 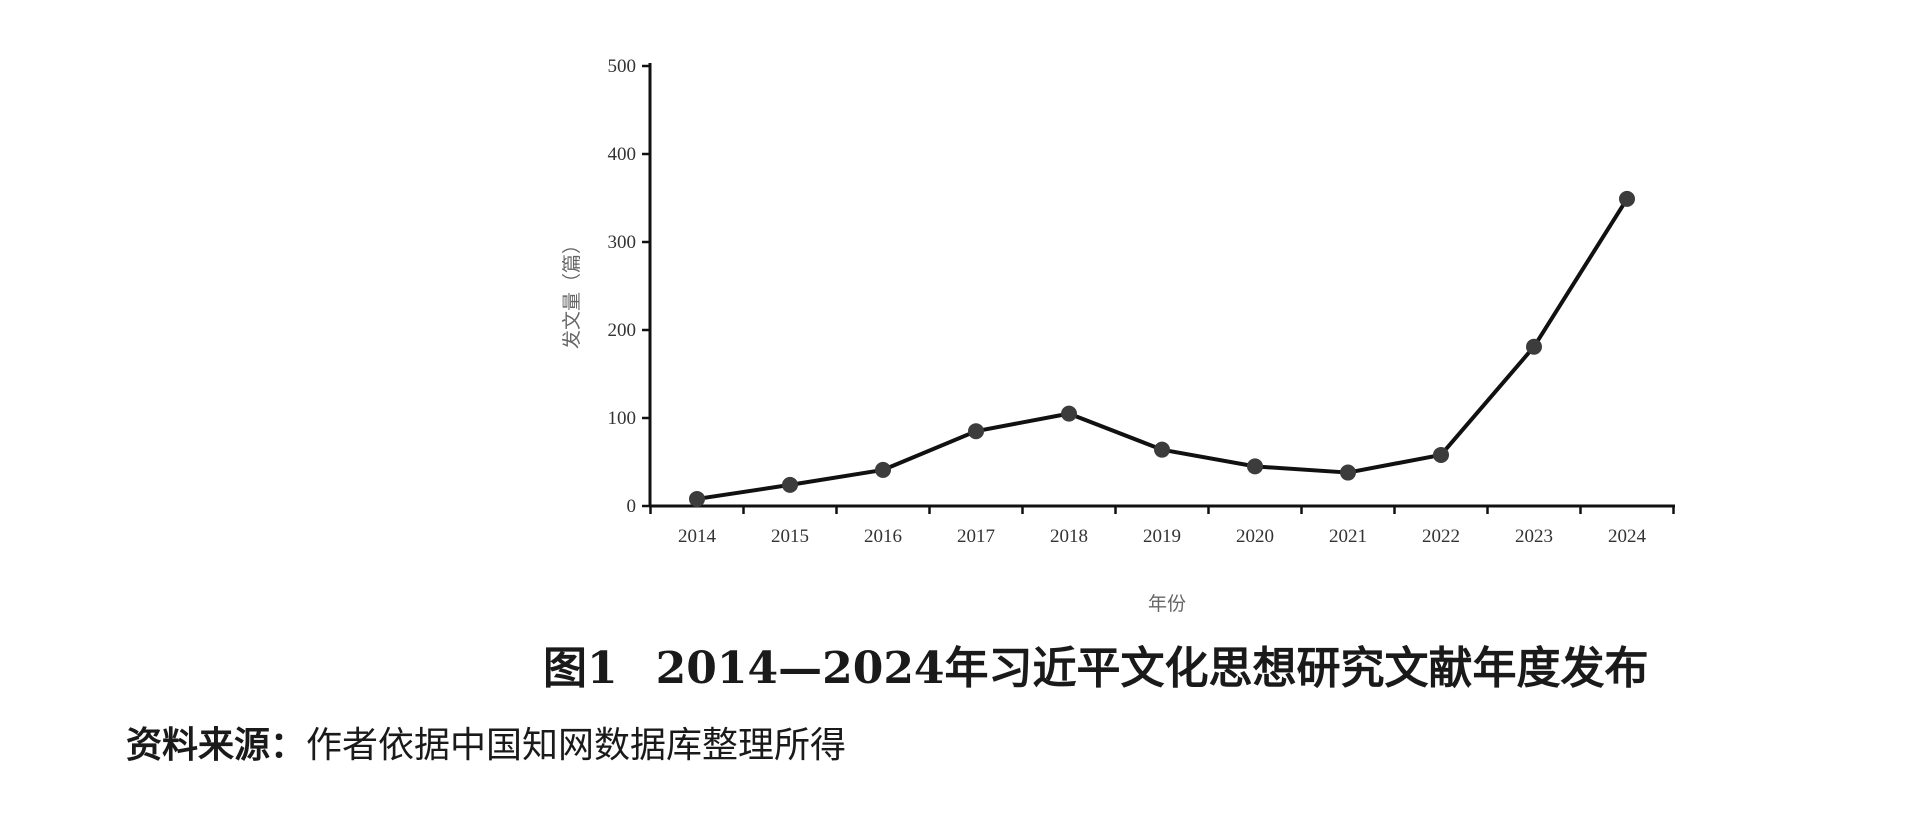 What do you see at coordinates (576, 745) in the screenshot?
I see `source-text: 作者依据中国知网数据库整理所得` at bounding box center [576, 745].